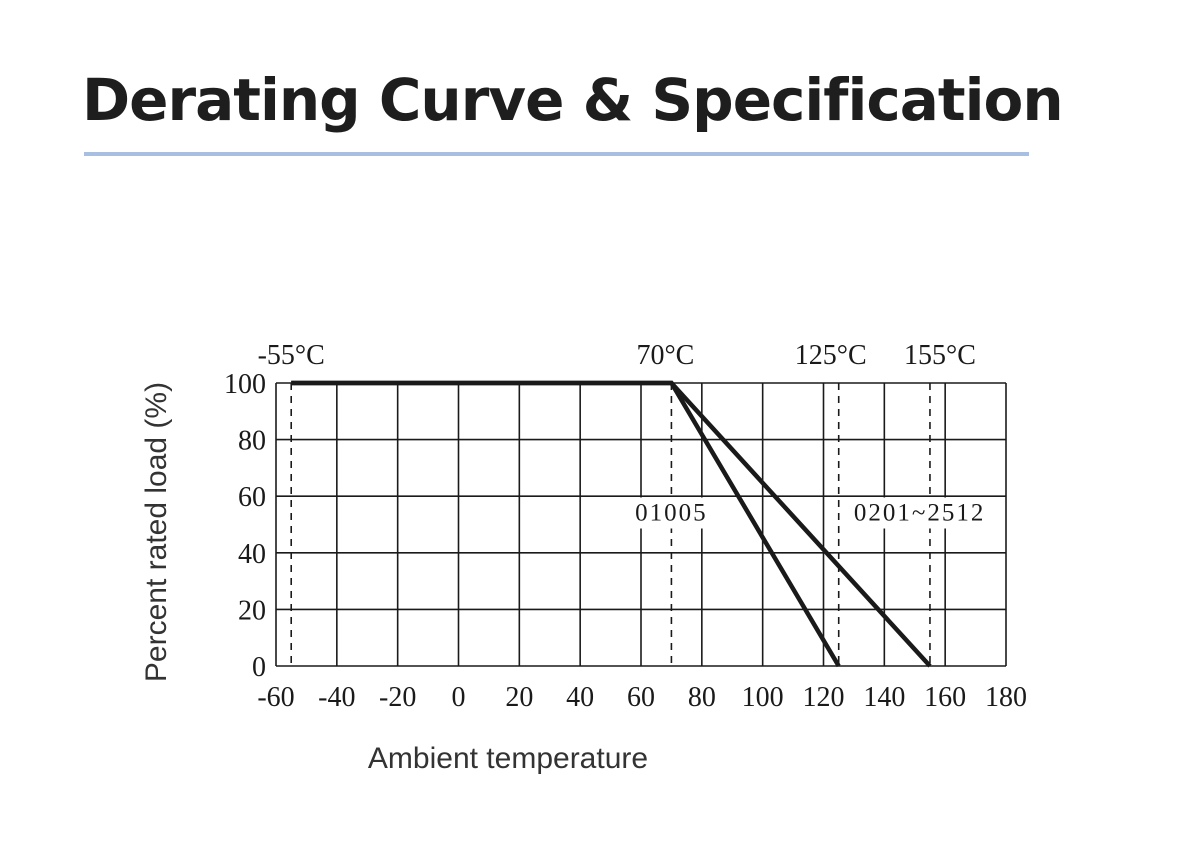 The width and height of the screenshot is (1189, 846). I want to click on y-tick-label: 20, so click(252, 610).